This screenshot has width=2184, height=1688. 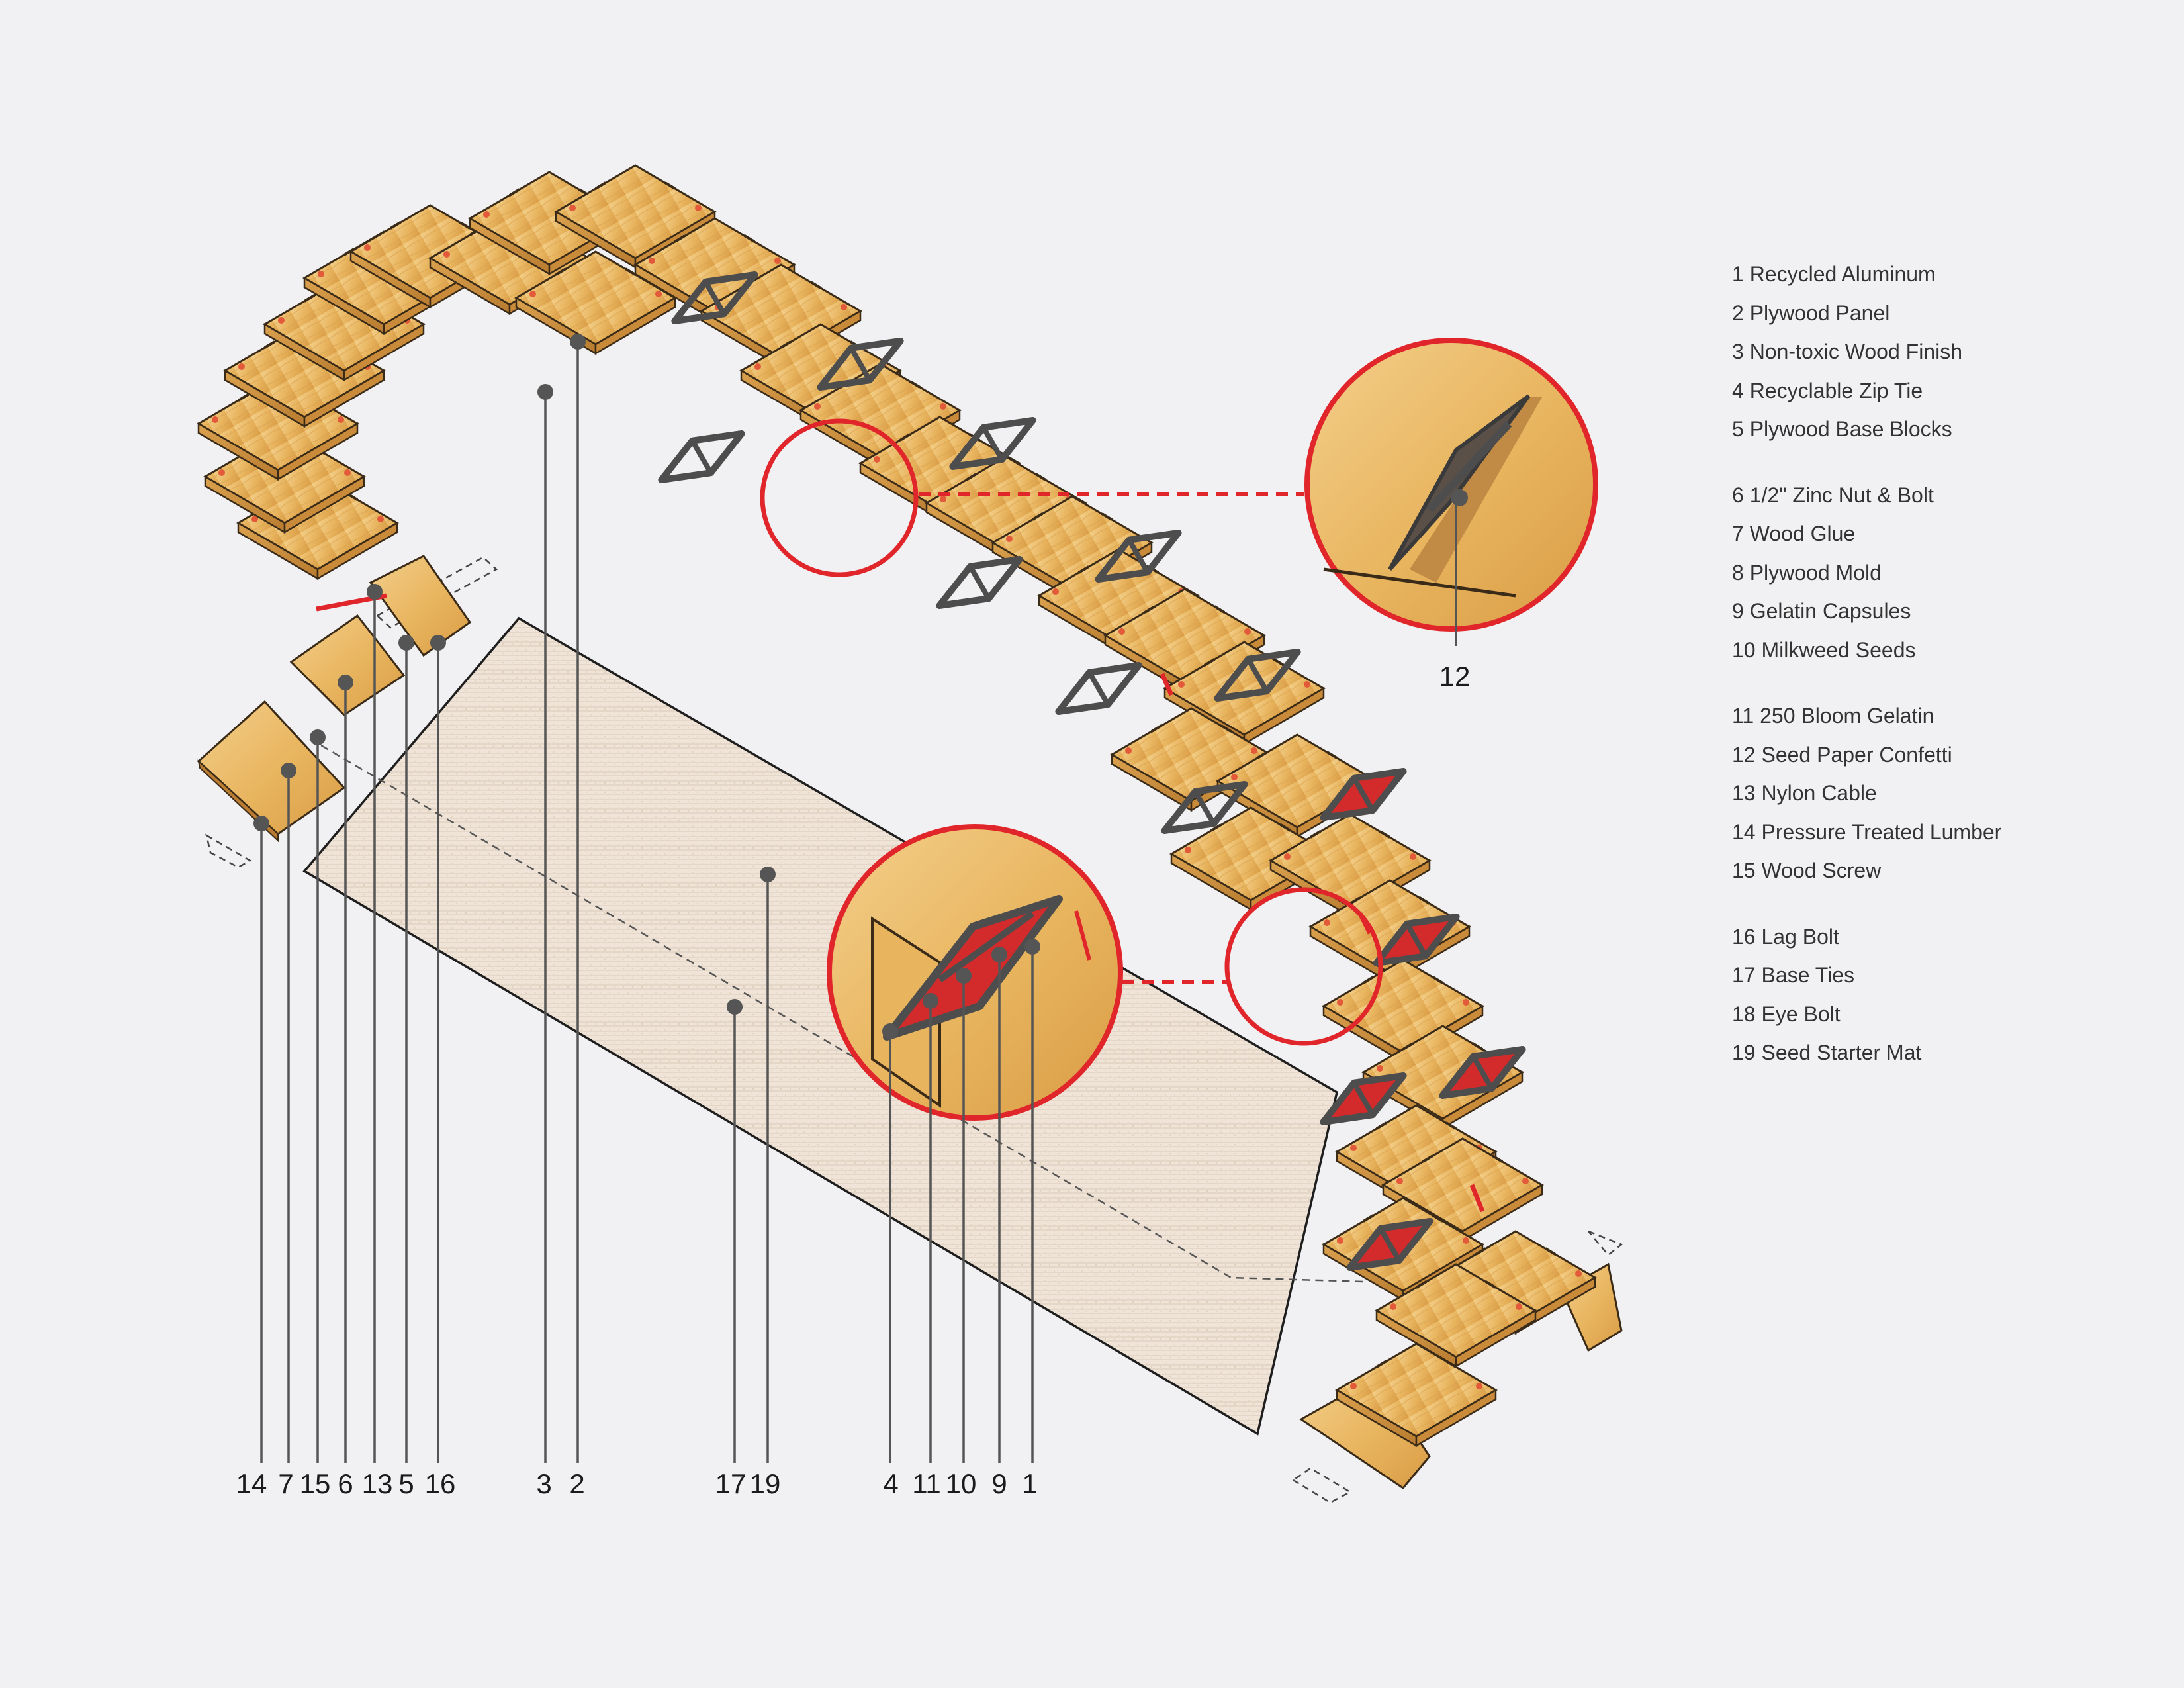 What do you see at coordinates (1811, 313) in the screenshot?
I see `legend-item: 2 Plywood Panel` at bounding box center [1811, 313].